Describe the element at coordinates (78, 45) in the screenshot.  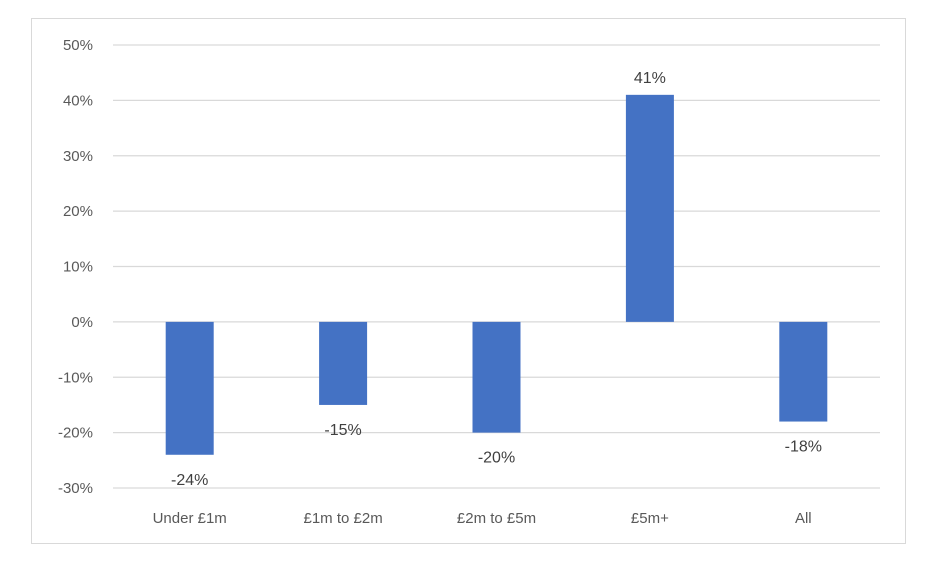
I see `y-tick-label: 50%` at that location.